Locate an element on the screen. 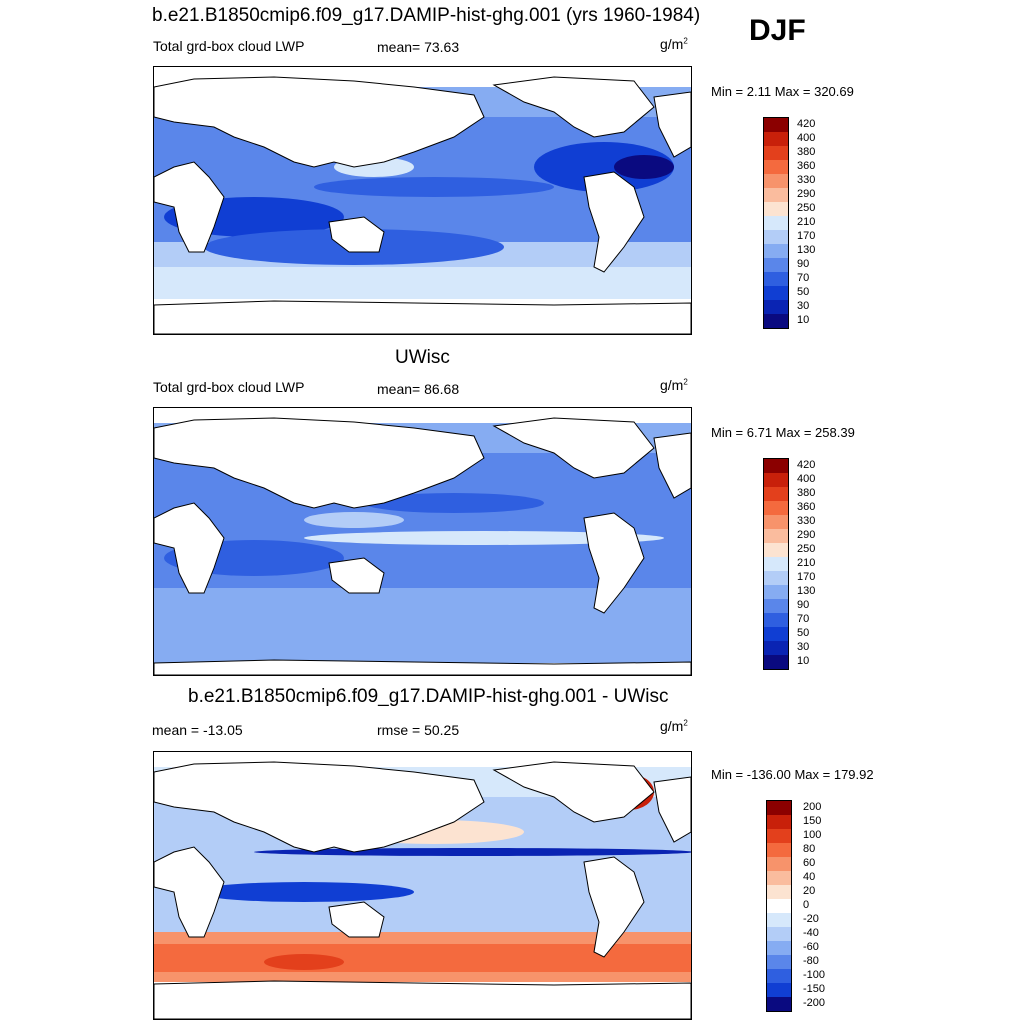 The image size is (1024, 1024). panel3-mean: mean = -13.05 is located at coordinates (197, 730).